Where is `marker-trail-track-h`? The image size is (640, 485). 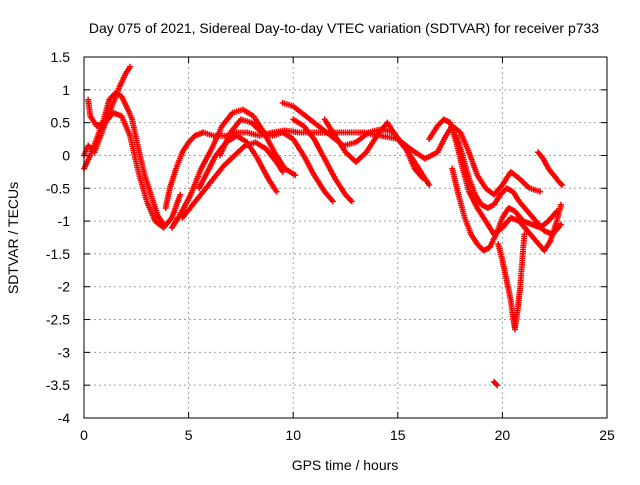 marker-trail-track-h is located at coordinates (276, 160).